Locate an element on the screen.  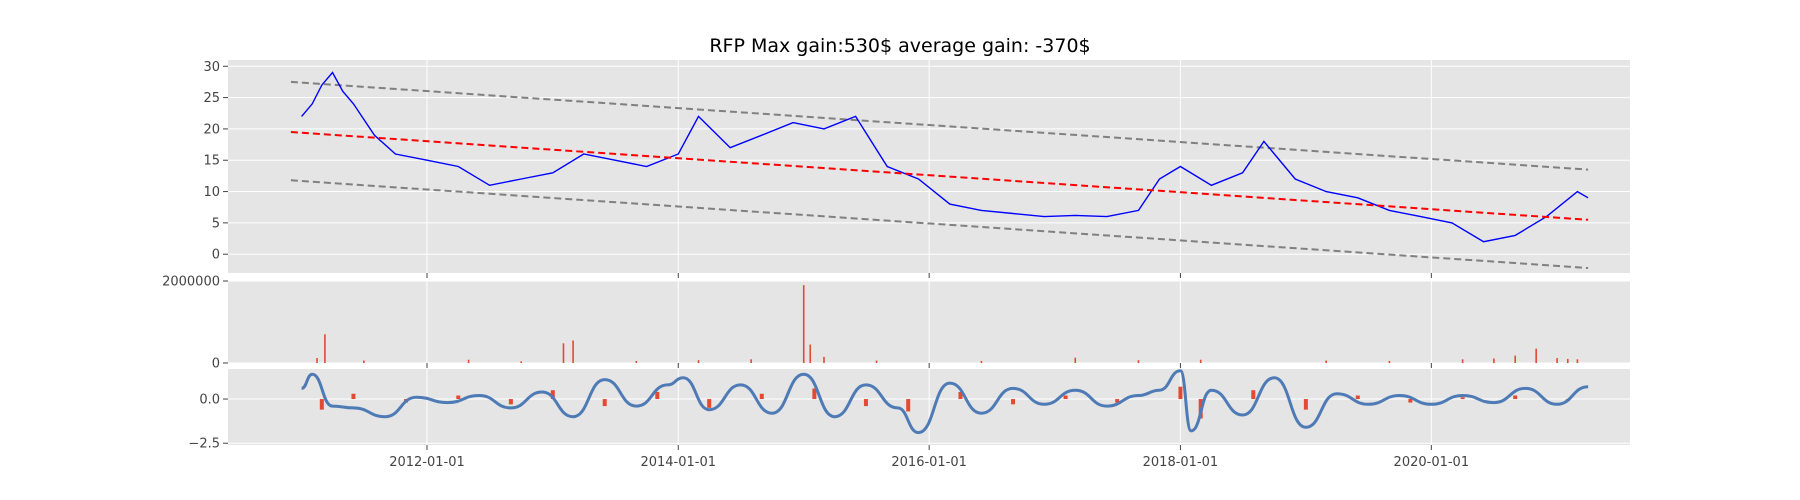
oscillator-line is located at coordinates (945, 402).